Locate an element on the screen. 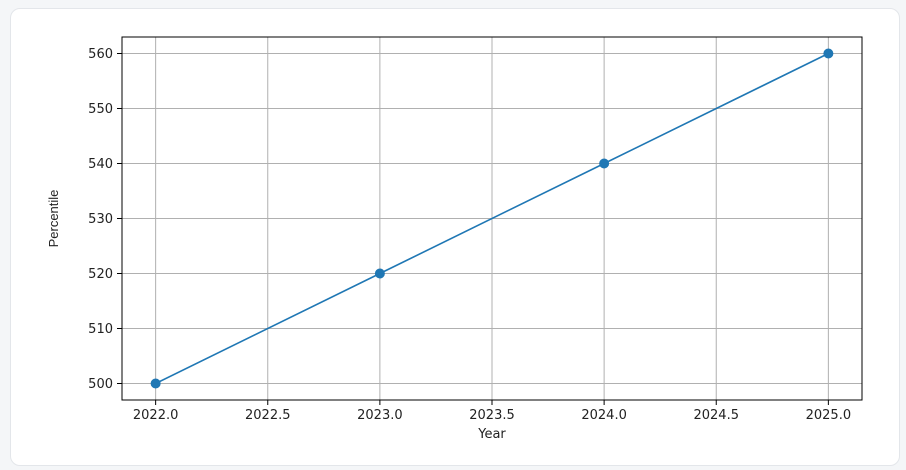 This screenshot has width=906, height=470. y-tick-label: 560 is located at coordinates (100, 54).